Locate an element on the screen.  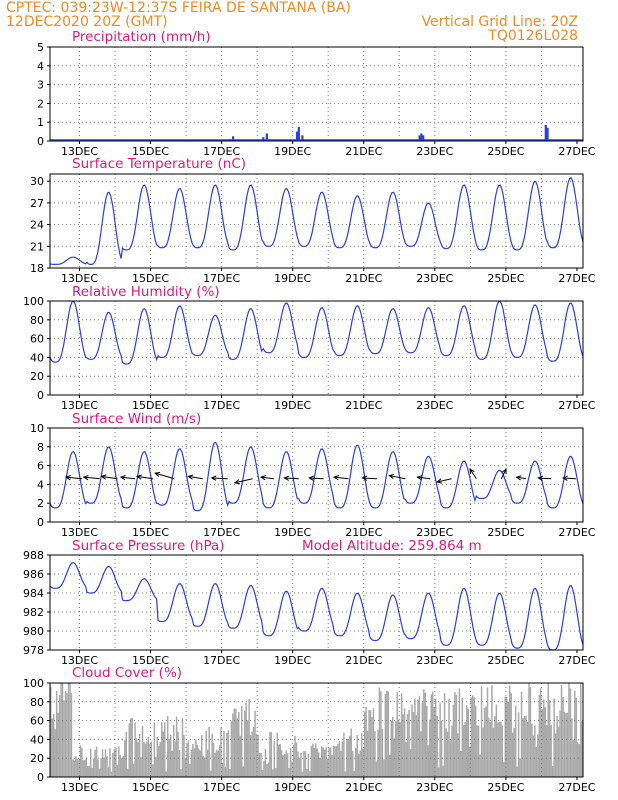
y-tick-label: 986 is located at coordinates (33, 574).